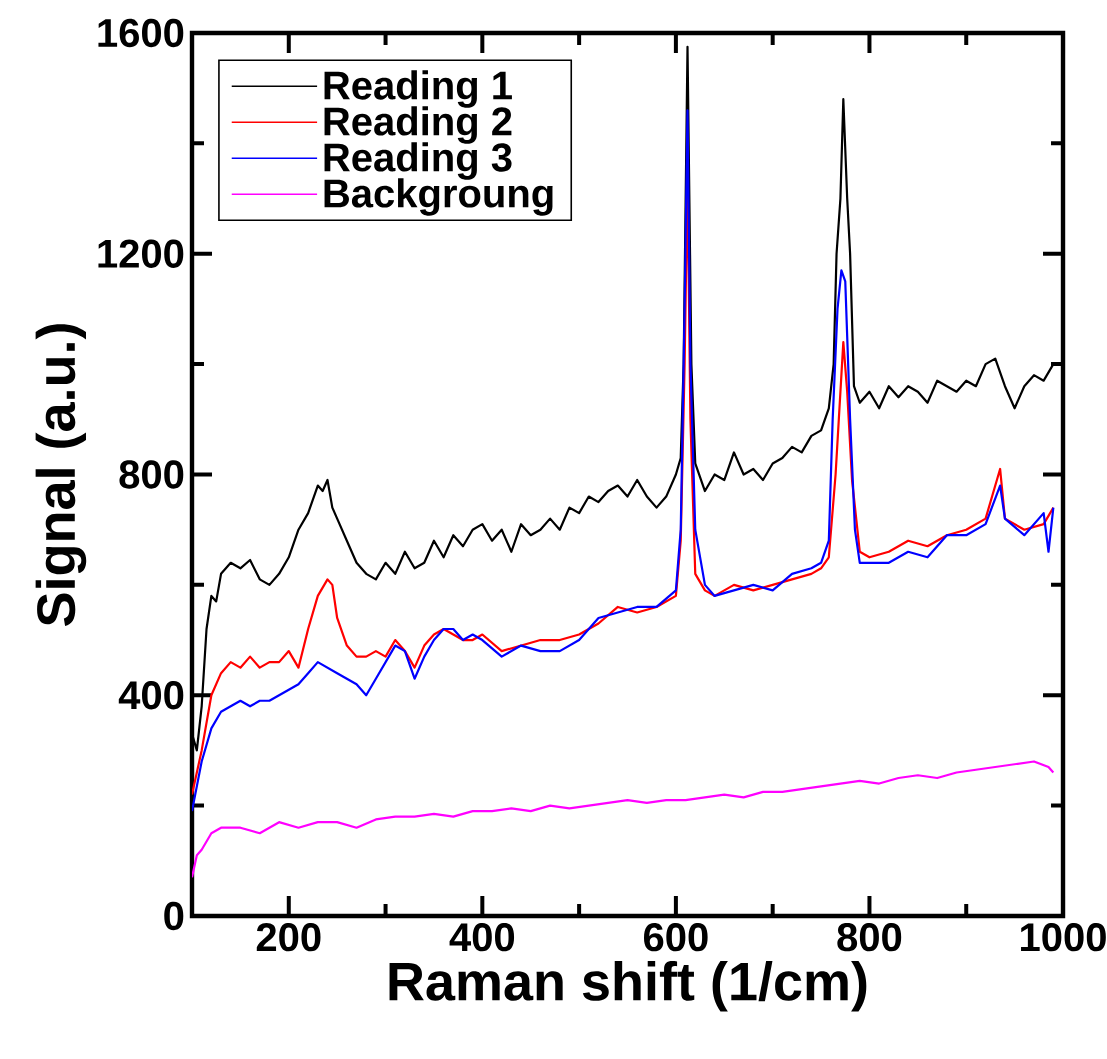  What do you see at coordinates (61, 475) in the screenshot?
I see `y-axis-title: Signal (a.u.)` at bounding box center [61, 475].